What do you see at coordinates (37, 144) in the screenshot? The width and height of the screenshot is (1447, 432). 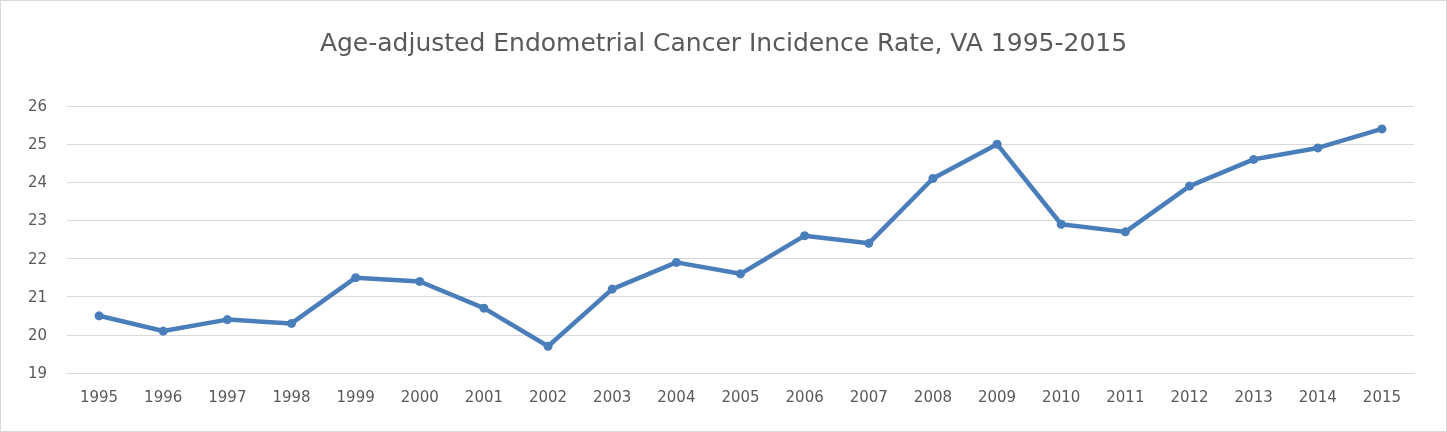 I see `y-tick-label: 25` at bounding box center [37, 144].